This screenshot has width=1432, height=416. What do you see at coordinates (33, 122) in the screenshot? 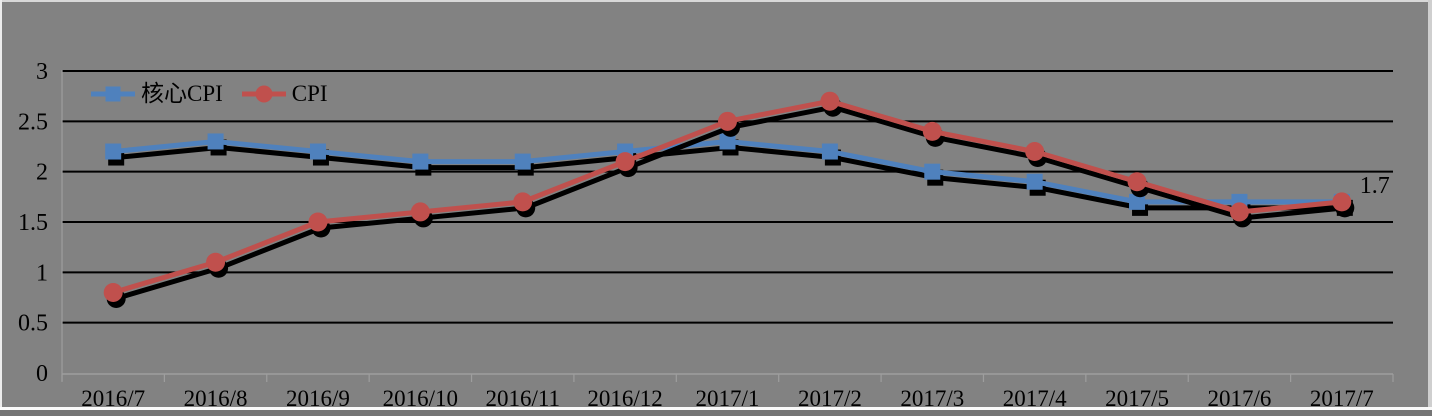
I see `y-tick-label: 2.5` at bounding box center [33, 122].